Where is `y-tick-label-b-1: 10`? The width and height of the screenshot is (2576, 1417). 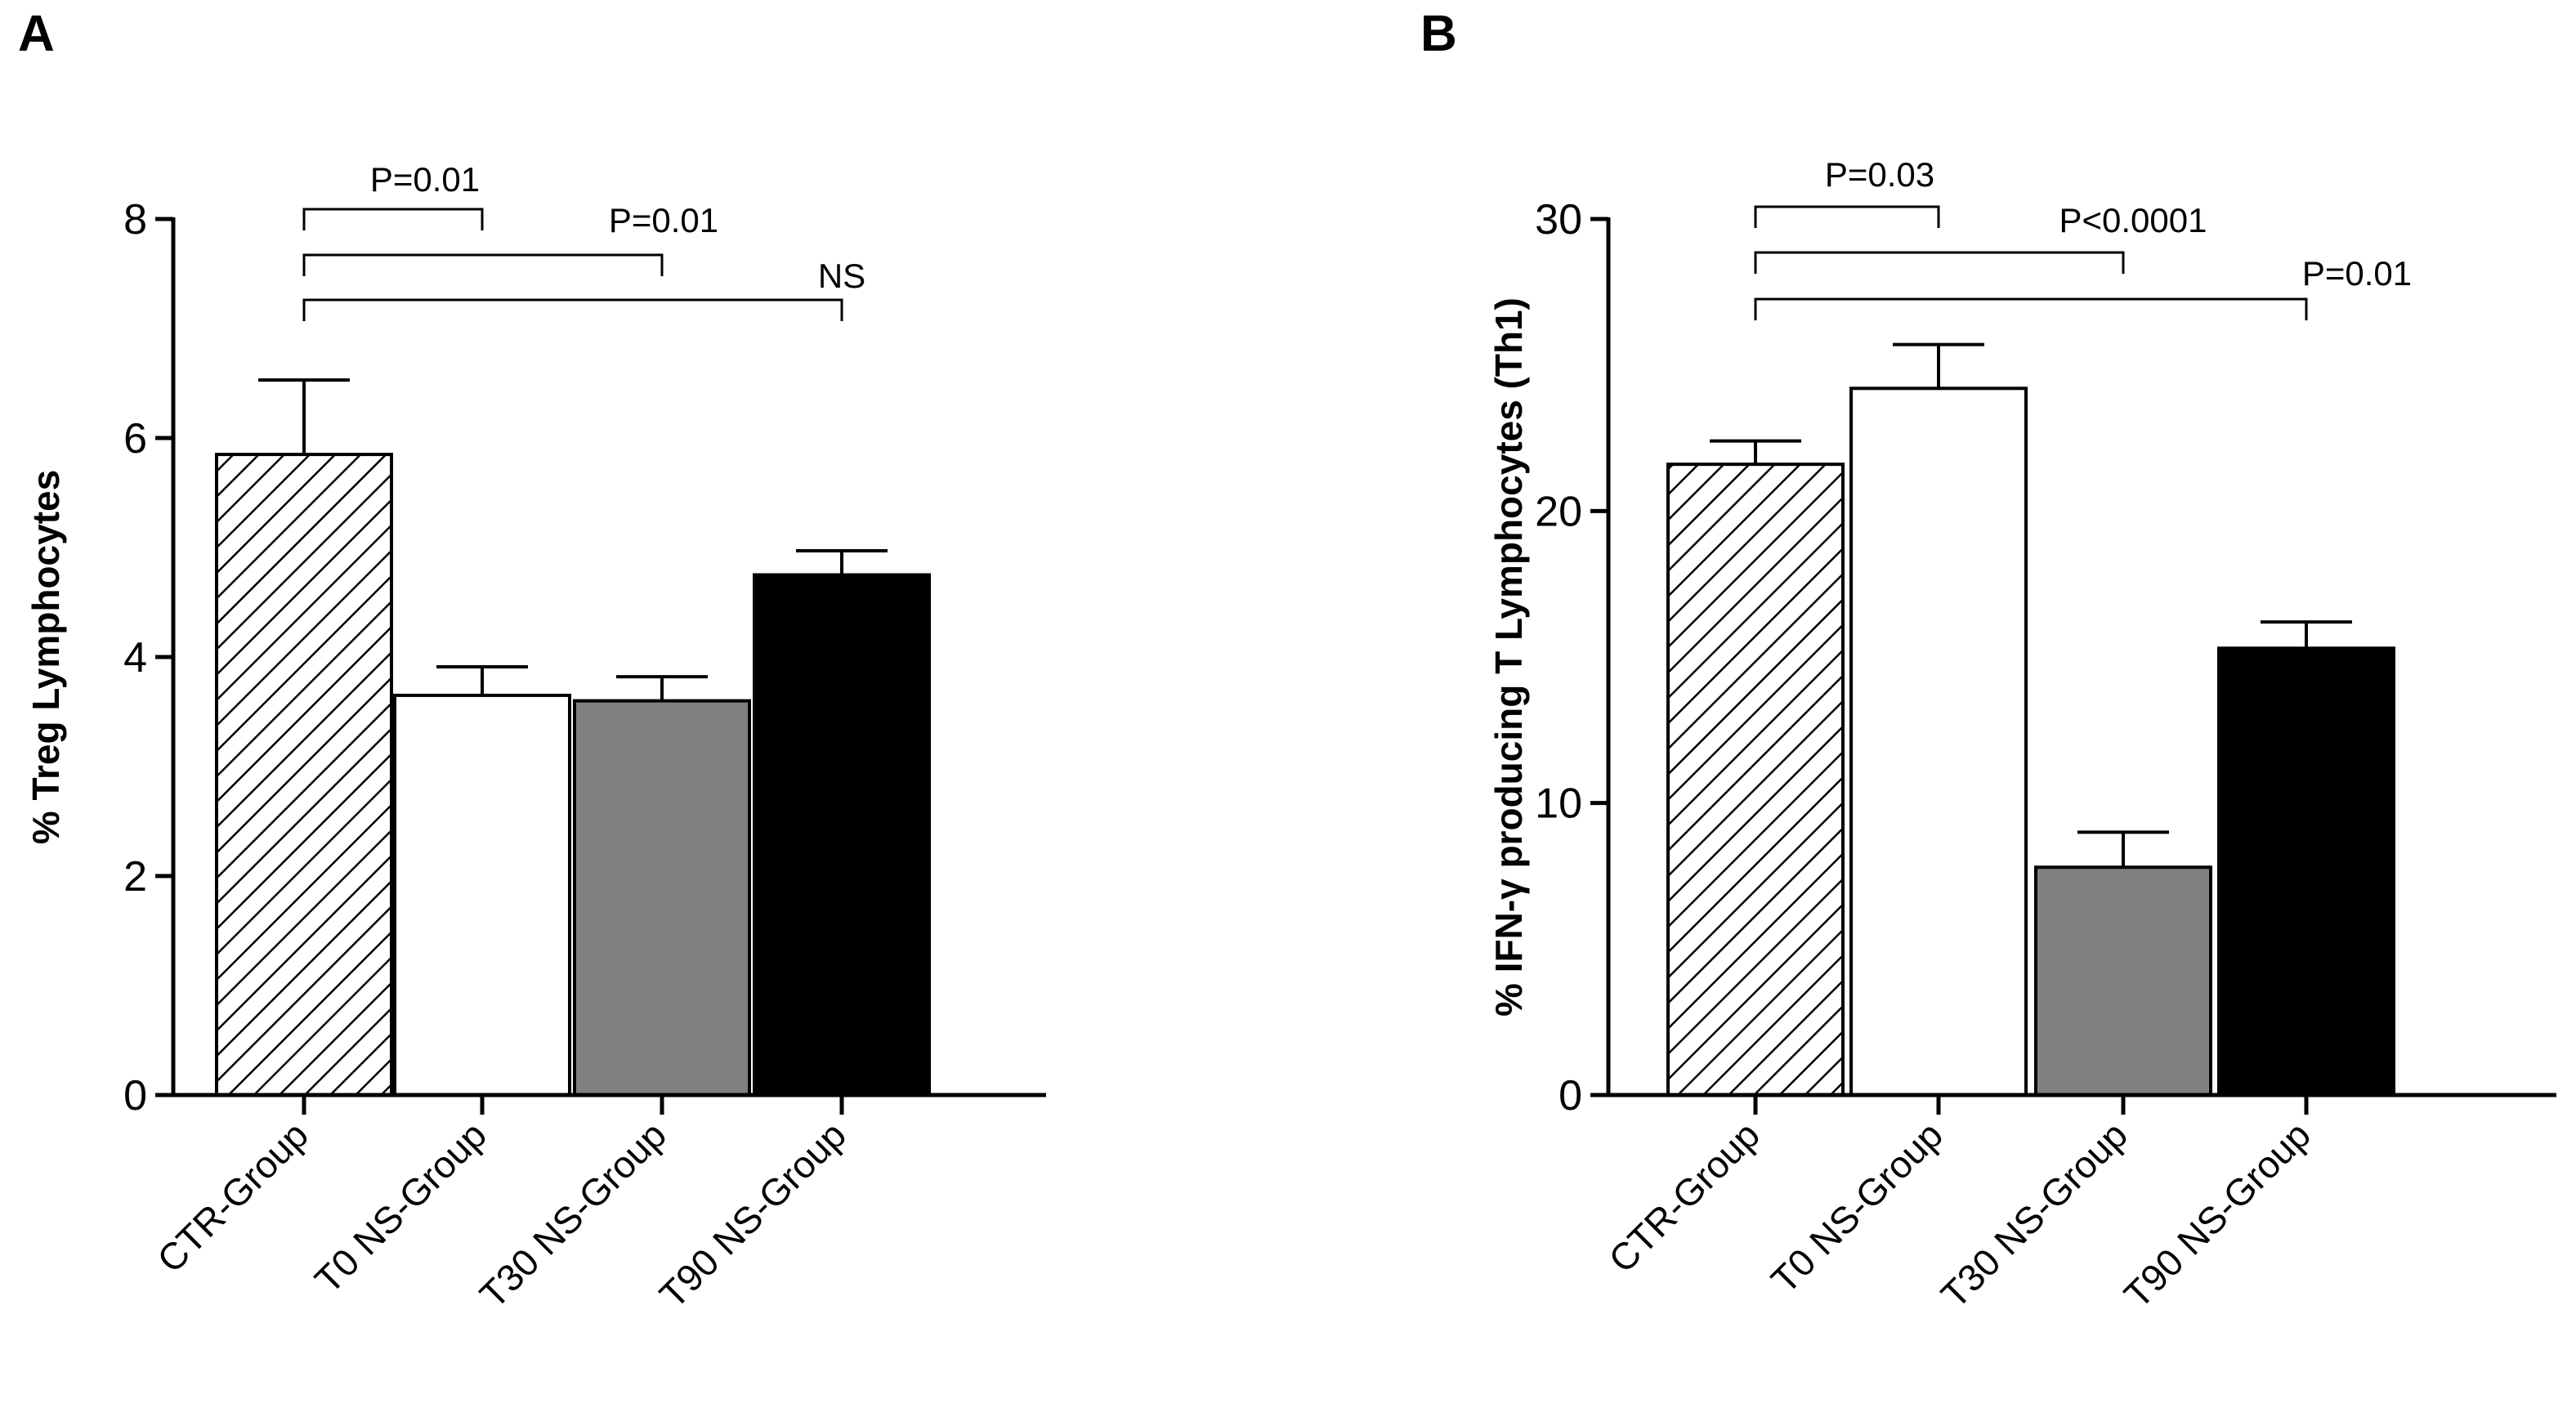
y-tick-label-b-1: 10 is located at coordinates (1558, 804).